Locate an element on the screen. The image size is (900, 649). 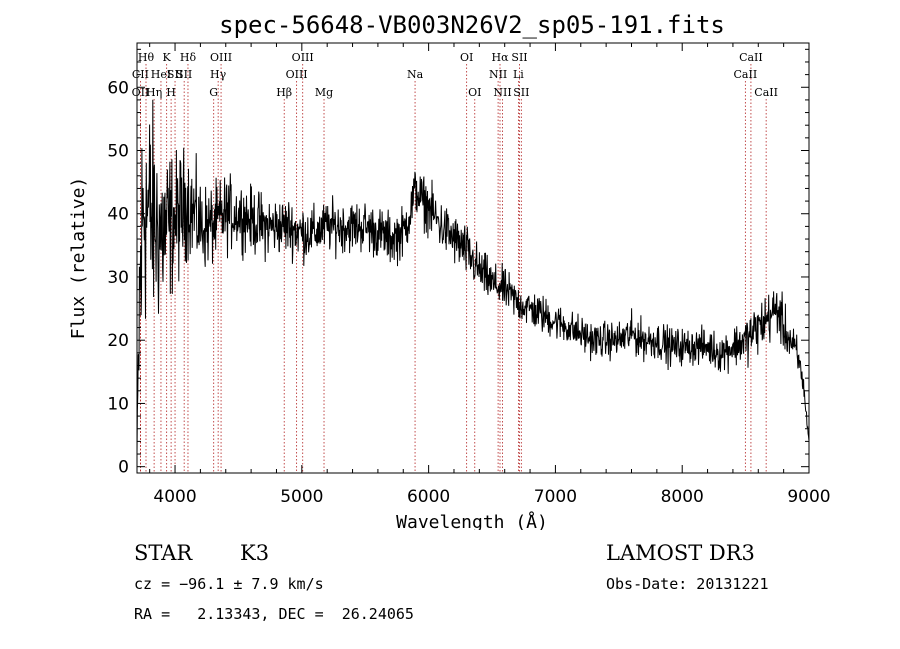
line-label: G is located at coordinates (213, 92).